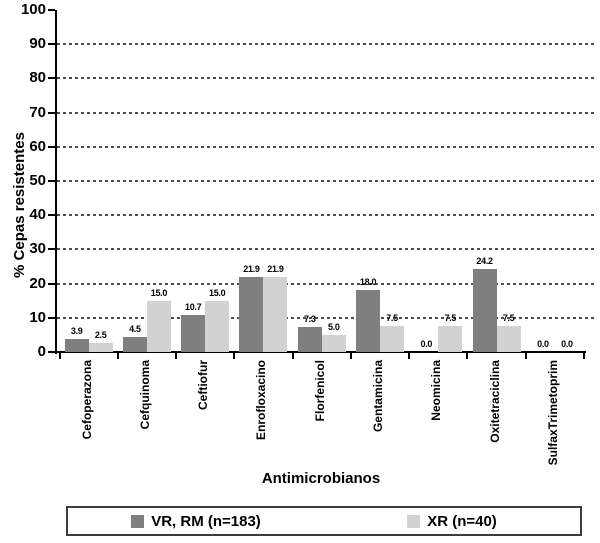  I want to click on bar-value-label: 7.3, so click(309, 319).